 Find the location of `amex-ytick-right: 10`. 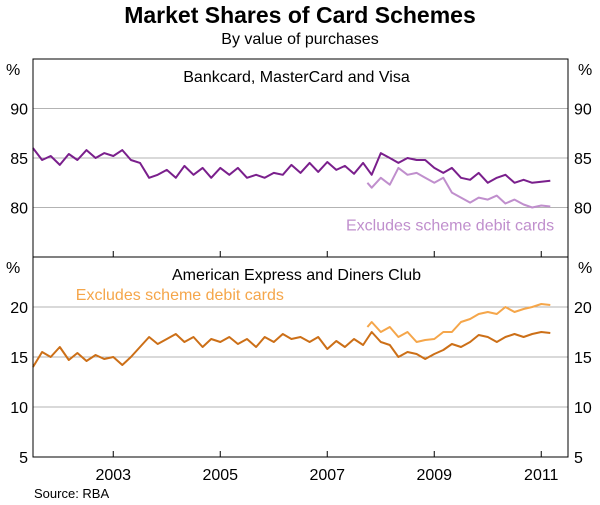

amex-ytick-right: 10 is located at coordinates (583, 408).